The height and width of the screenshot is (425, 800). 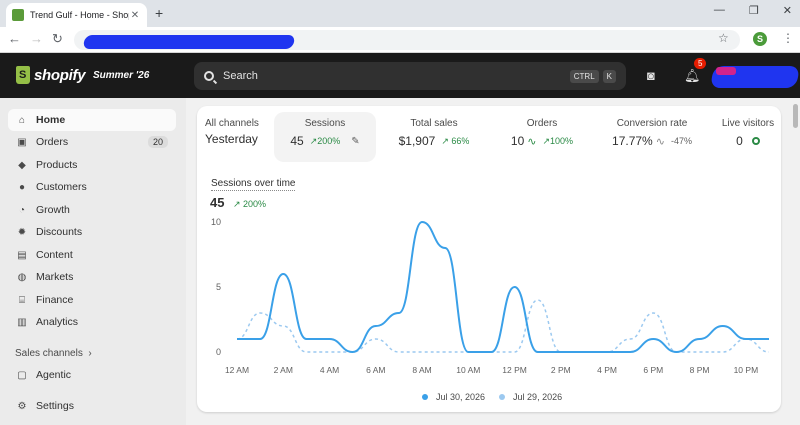 I want to click on sidebar-item-markets: ◍ Markets, so click(x=92, y=277).